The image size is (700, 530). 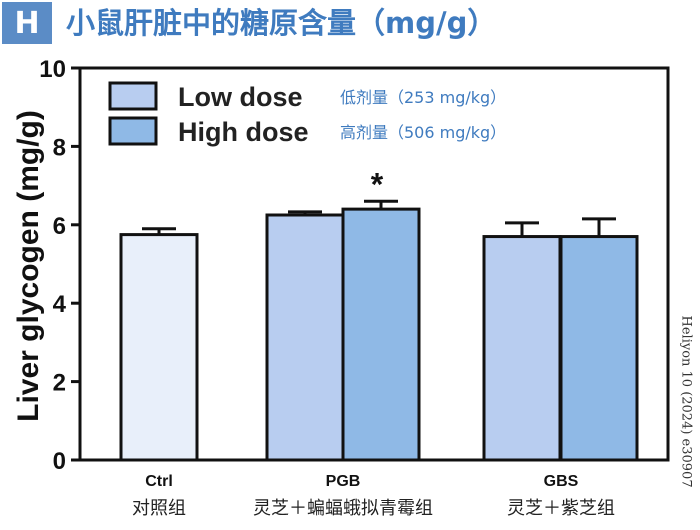 What do you see at coordinates (377, 184) in the screenshot?
I see `significance-marker: *` at bounding box center [377, 184].